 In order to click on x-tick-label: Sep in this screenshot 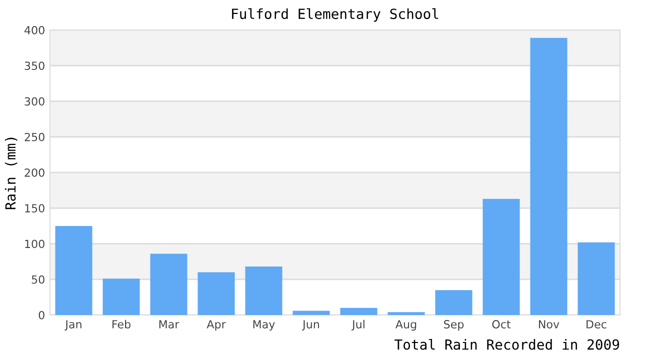, I will do `click(454, 325)`.